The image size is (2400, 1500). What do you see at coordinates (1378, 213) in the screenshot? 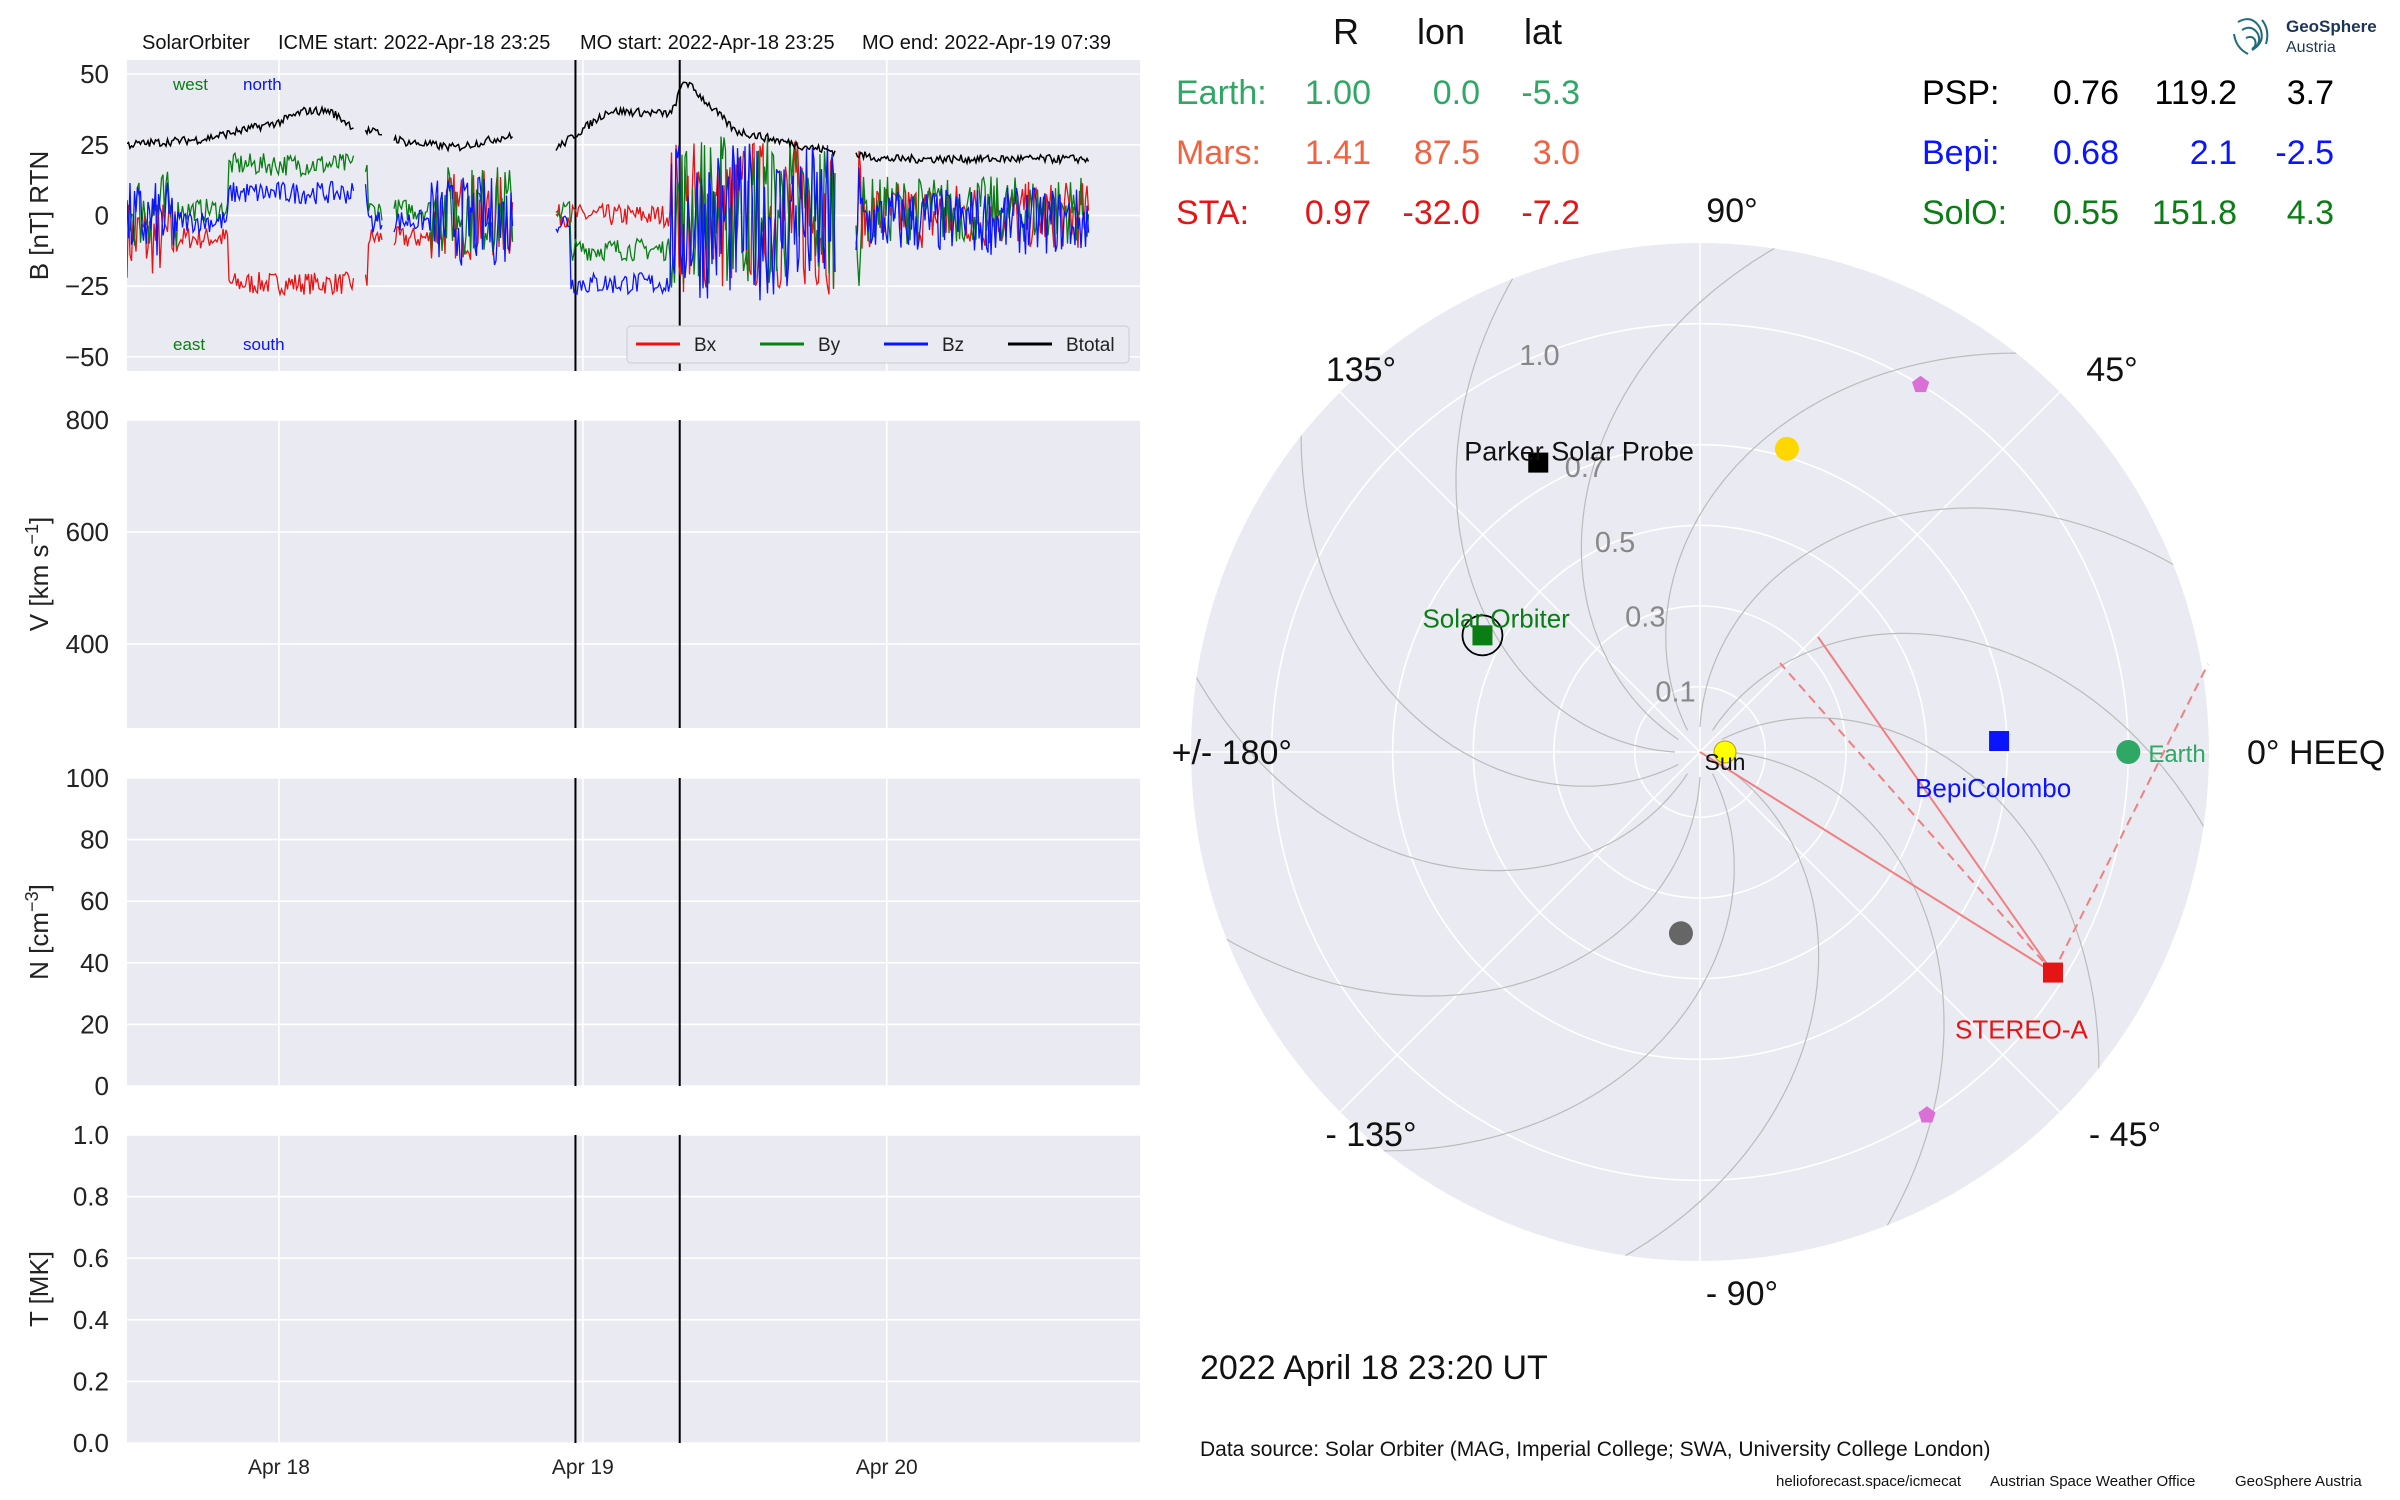
I see `table-row: STA: 0.97 -32.0 -7.2` at bounding box center [1378, 213].